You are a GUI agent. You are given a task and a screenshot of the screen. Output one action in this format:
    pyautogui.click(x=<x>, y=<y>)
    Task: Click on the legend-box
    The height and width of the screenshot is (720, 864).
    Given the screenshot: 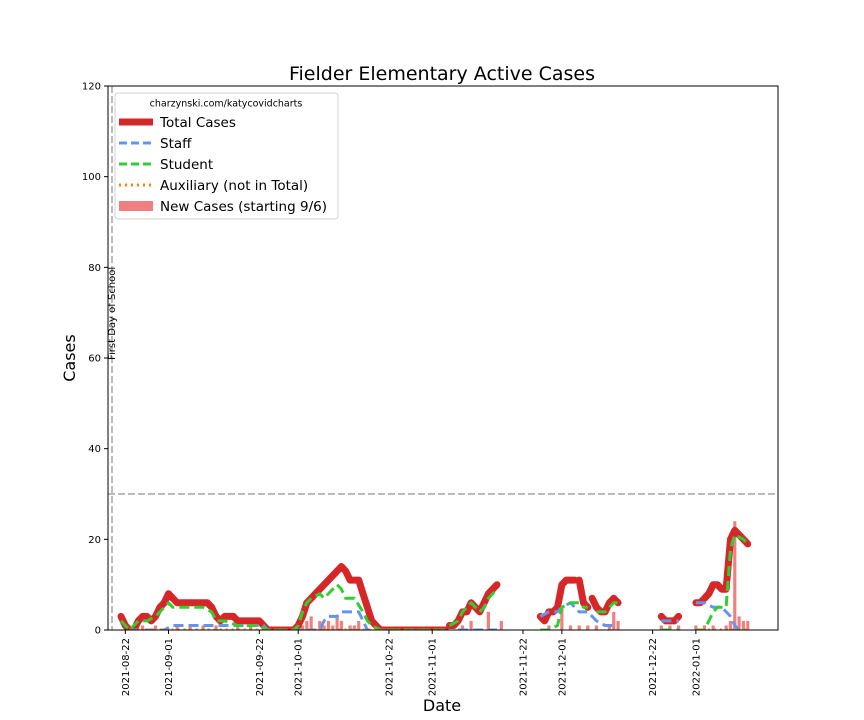 What is the action you would take?
    pyautogui.click(x=226, y=156)
    